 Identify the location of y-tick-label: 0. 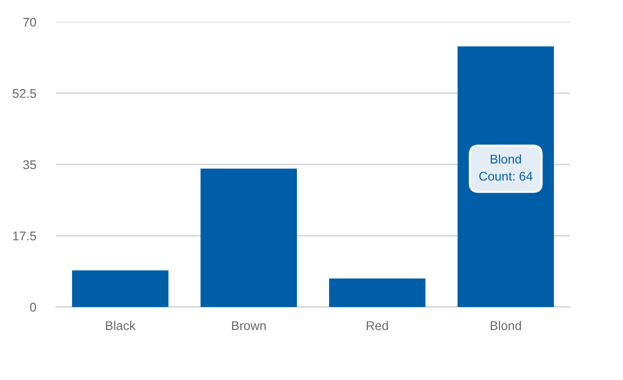
(33, 307).